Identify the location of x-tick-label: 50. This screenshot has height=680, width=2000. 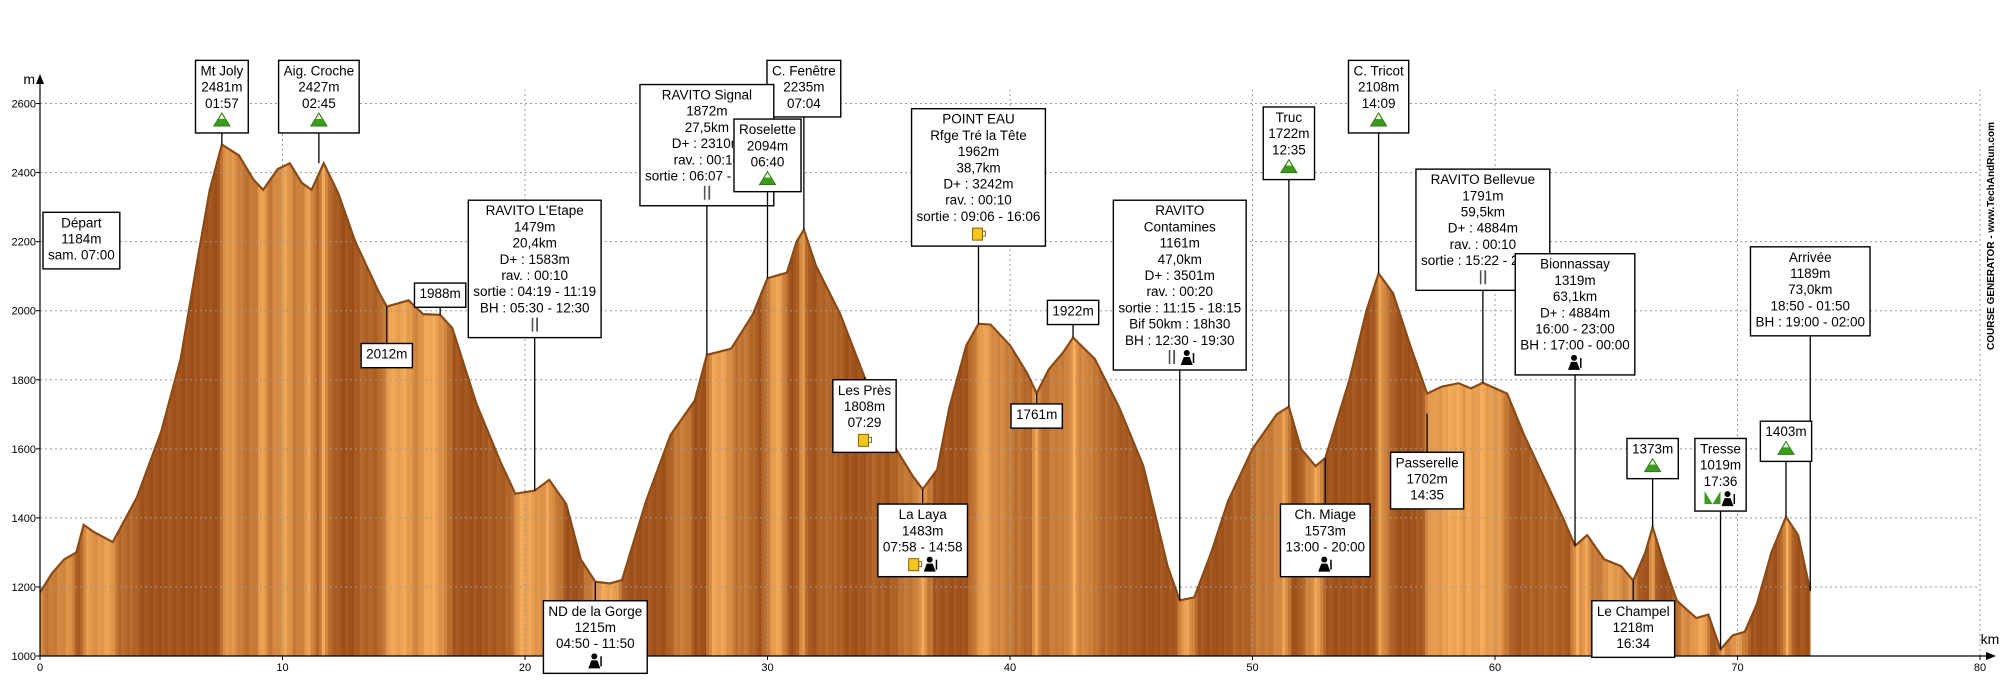
(1252, 668).